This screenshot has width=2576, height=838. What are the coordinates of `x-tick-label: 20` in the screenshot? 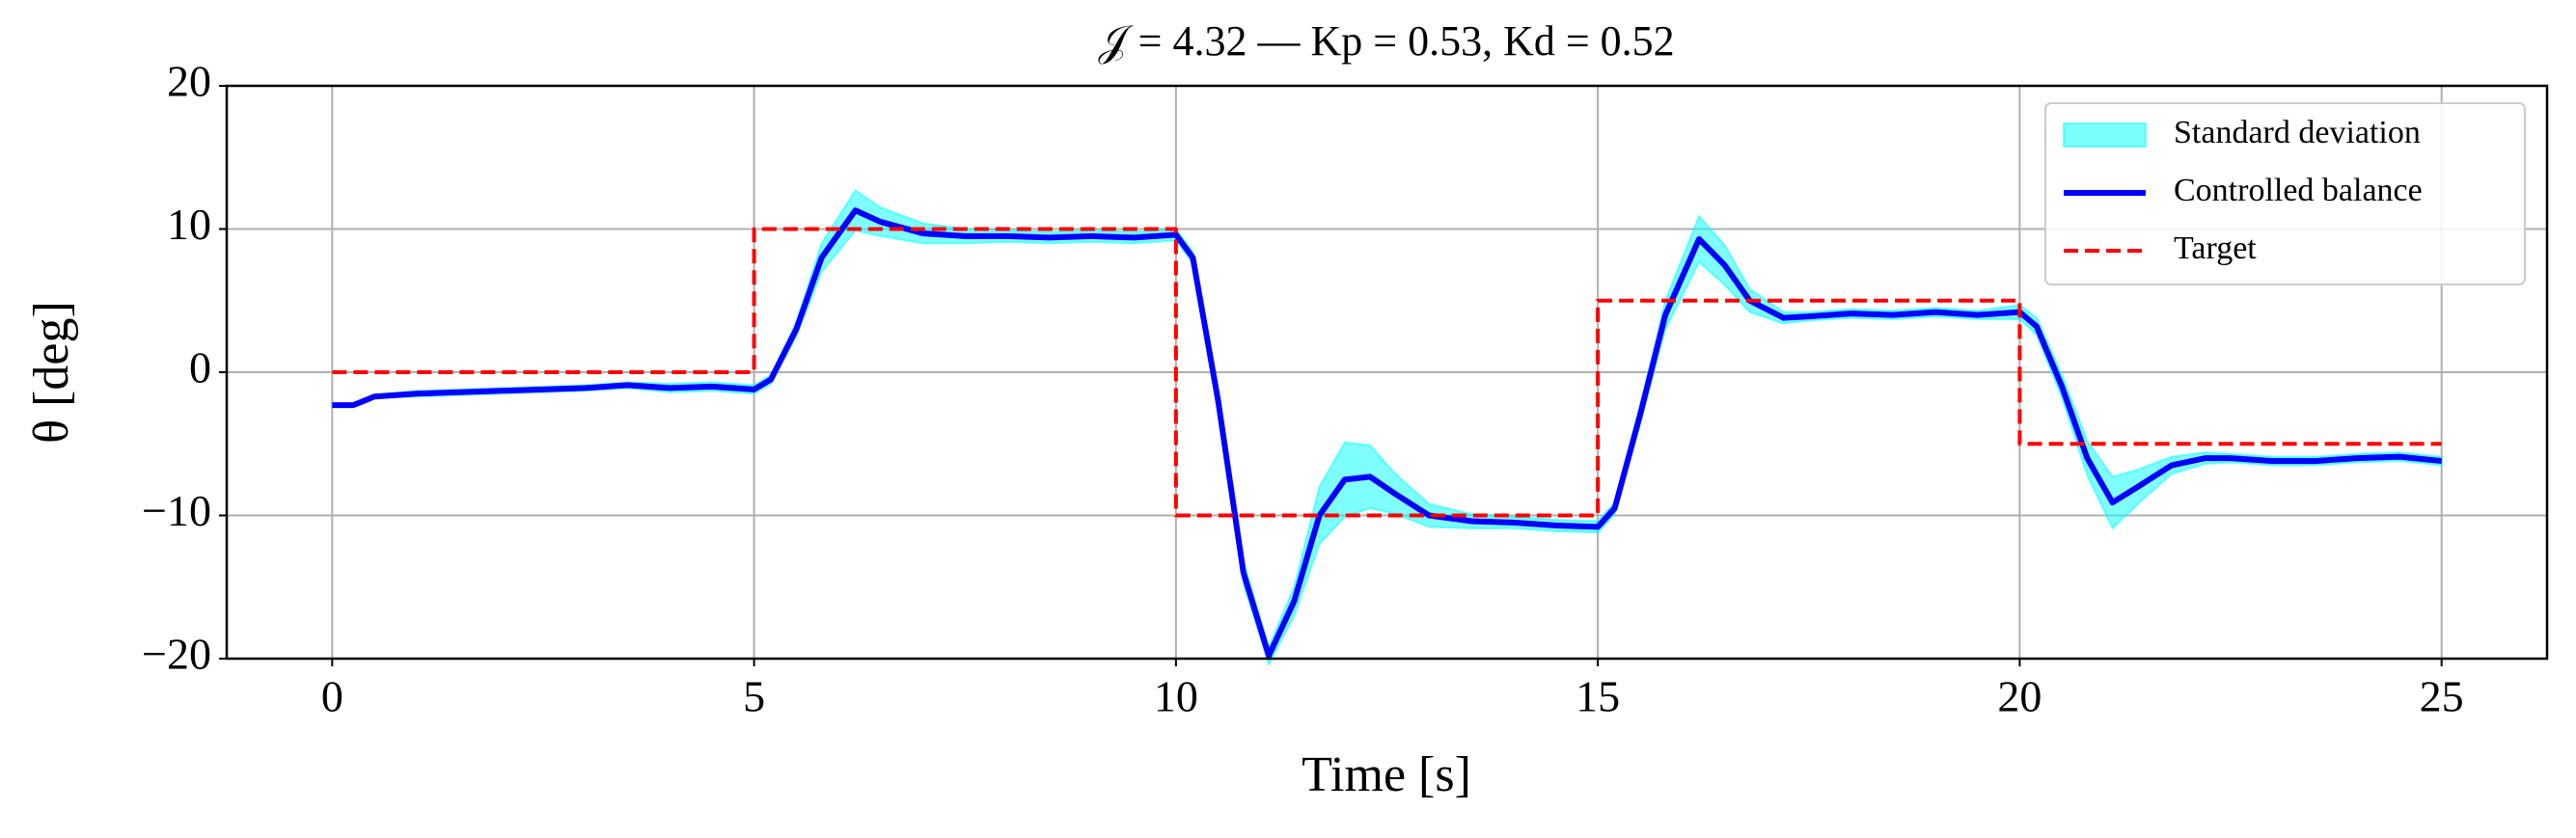 It's located at (2020, 696).